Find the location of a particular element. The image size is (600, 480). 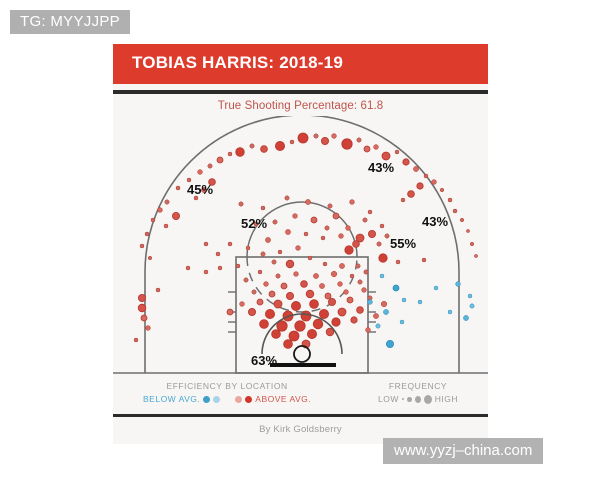

zone-percentage-label: 52% is located at coordinates (254, 223).